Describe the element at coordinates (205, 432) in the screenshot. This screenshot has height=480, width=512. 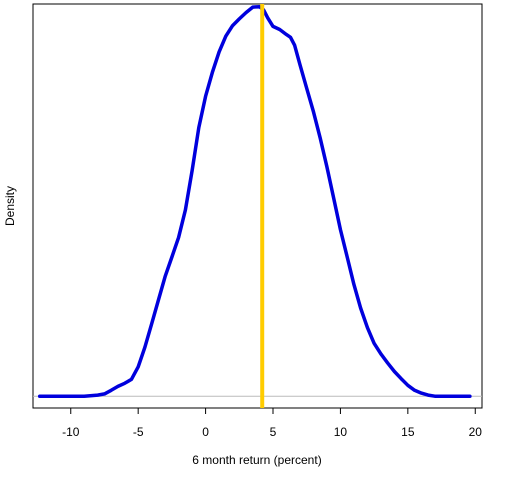
I see `x-tick-label: 0` at that location.